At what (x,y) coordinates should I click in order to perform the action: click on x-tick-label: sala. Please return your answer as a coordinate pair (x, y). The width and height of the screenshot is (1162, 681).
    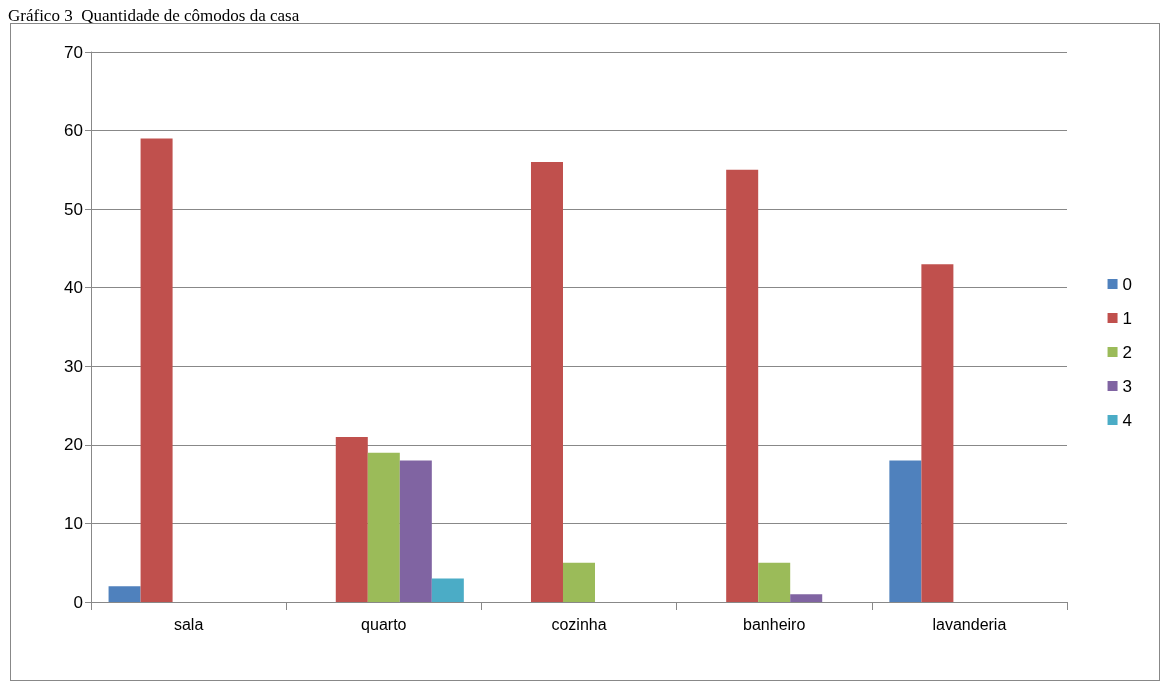
    Looking at the image, I should click on (188, 624).